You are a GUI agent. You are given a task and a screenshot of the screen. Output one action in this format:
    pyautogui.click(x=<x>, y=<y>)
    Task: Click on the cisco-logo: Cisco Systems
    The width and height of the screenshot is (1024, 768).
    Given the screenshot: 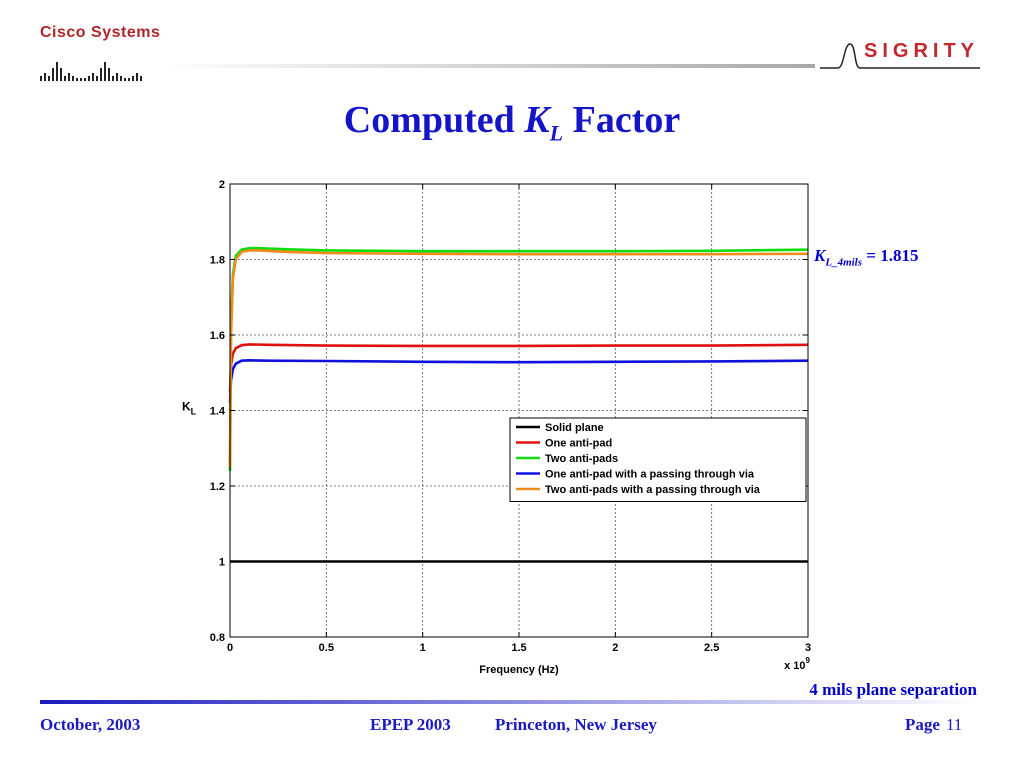 What is the action you would take?
    pyautogui.click(x=100, y=53)
    